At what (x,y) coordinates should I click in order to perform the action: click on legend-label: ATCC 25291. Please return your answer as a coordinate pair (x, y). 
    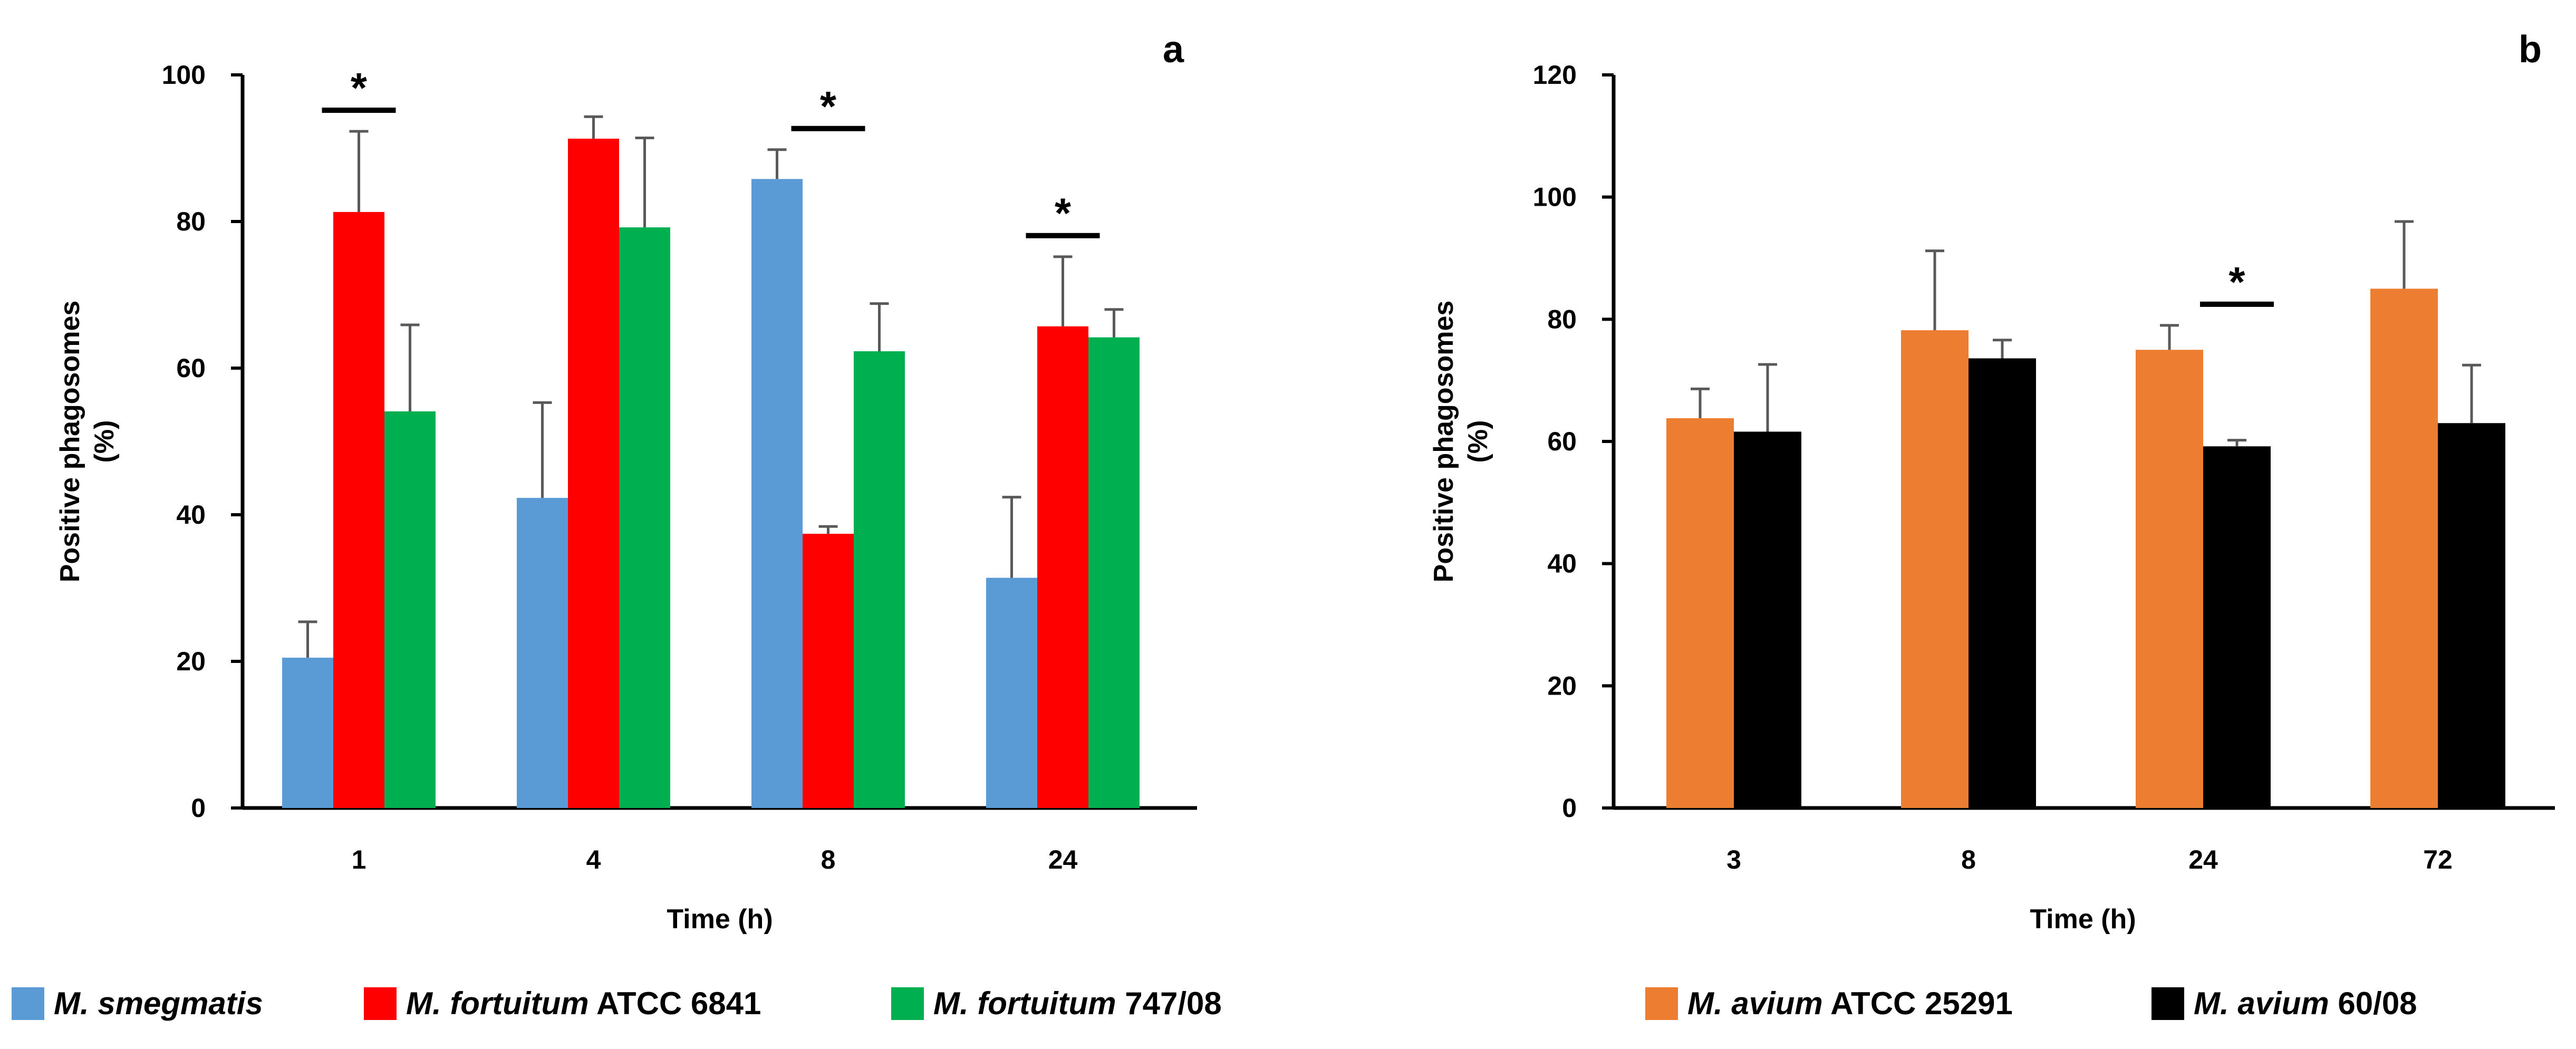
    Looking at the image, I should click on (1917, 1003).